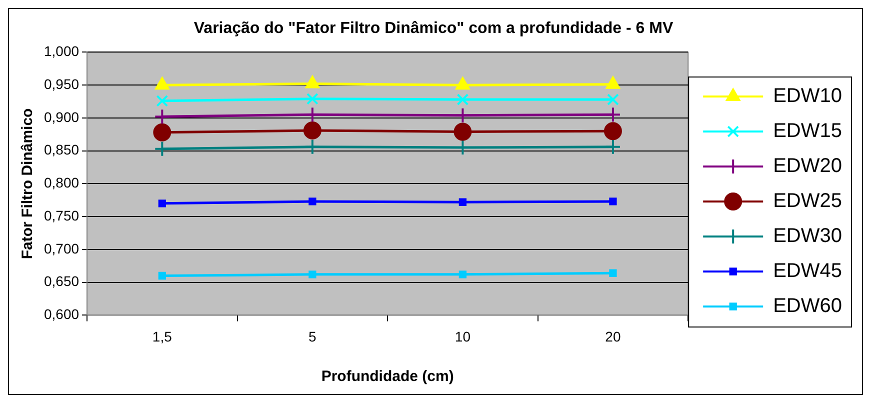  I want to click on legend-label: EDW25, so click(807, 201).